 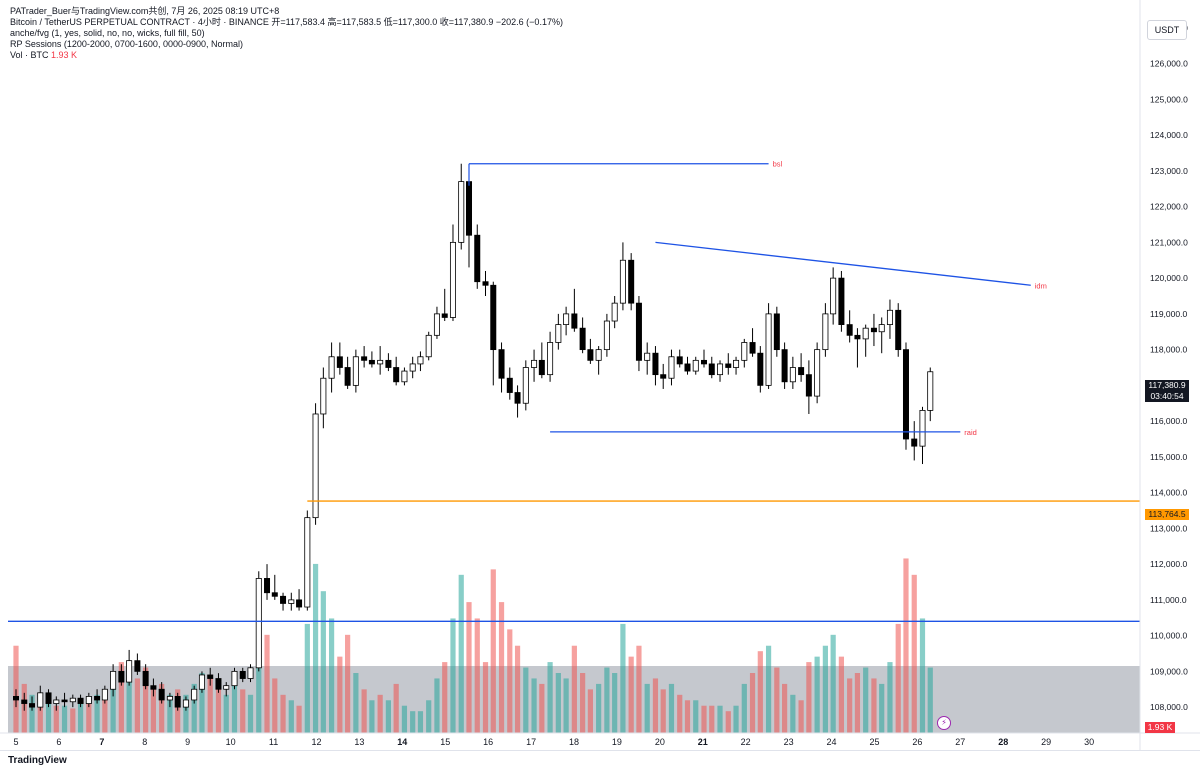 What do you see at coordinates (15, 742) in the screenshot?
I see `x-tick-label: 5` at bounding box center [15, 742].